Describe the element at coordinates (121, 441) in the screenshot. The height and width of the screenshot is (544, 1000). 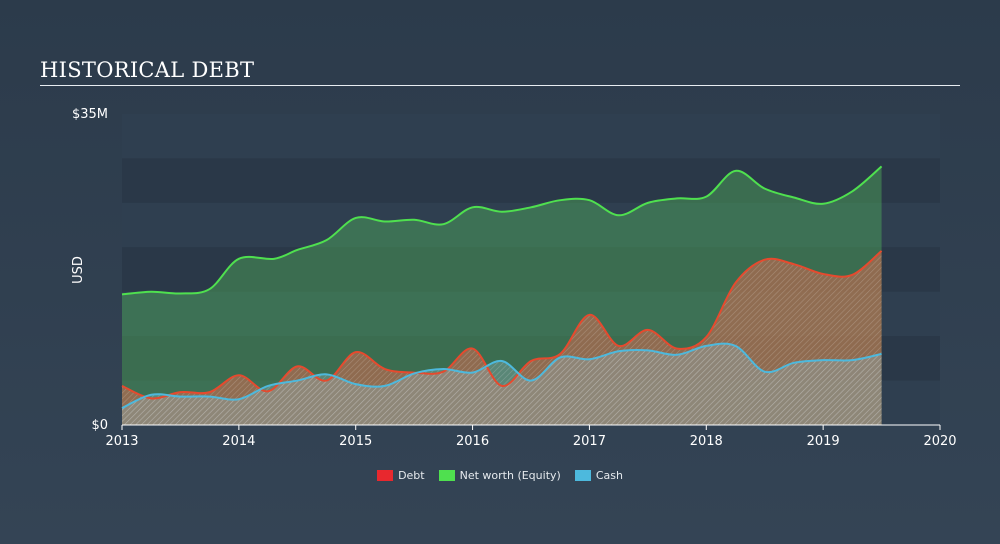
I see `x-tick-label: 2013` at that location.